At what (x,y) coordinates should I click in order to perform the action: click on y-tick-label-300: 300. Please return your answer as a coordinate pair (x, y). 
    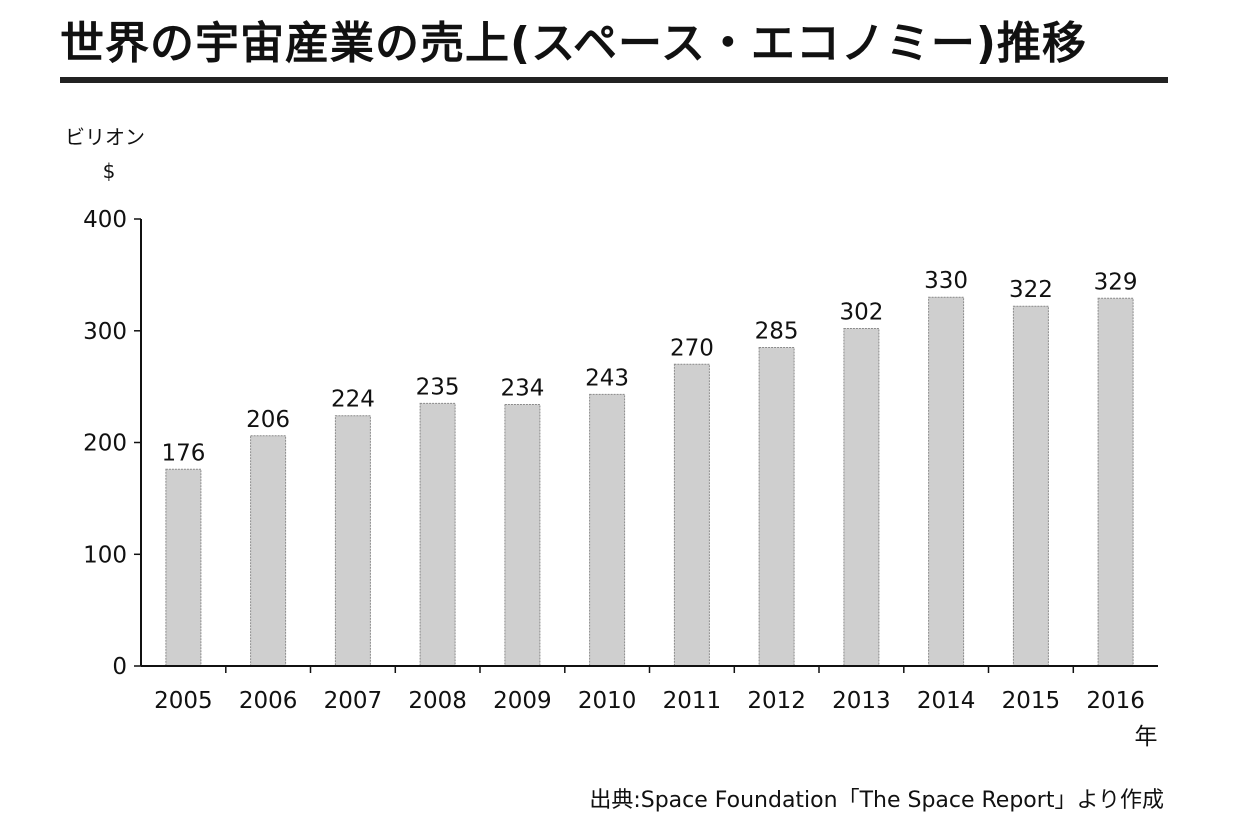
    Looking at the image, I should click on (105, 332).